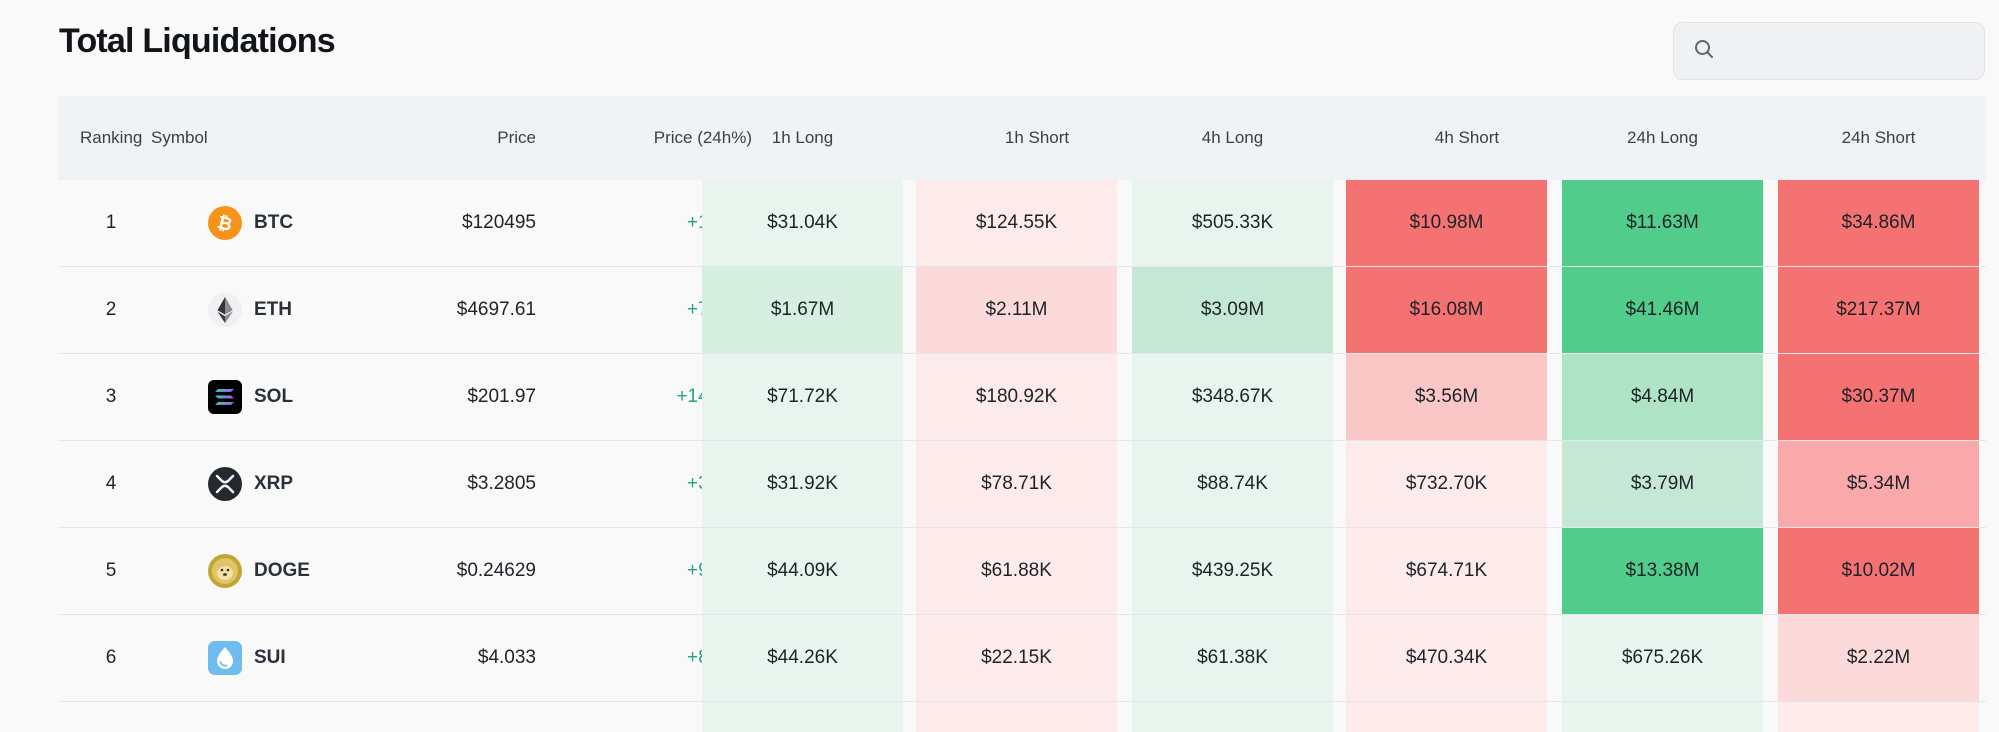  What do you see at coordinates (1016, 658) in the screenshot?
I see `liq-1h-short-cell: $22.15K` at bounding box center [1016, 658].